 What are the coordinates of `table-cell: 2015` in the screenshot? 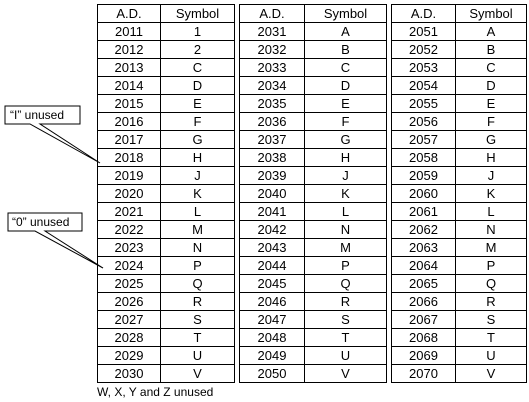 It's located at (129, 103).